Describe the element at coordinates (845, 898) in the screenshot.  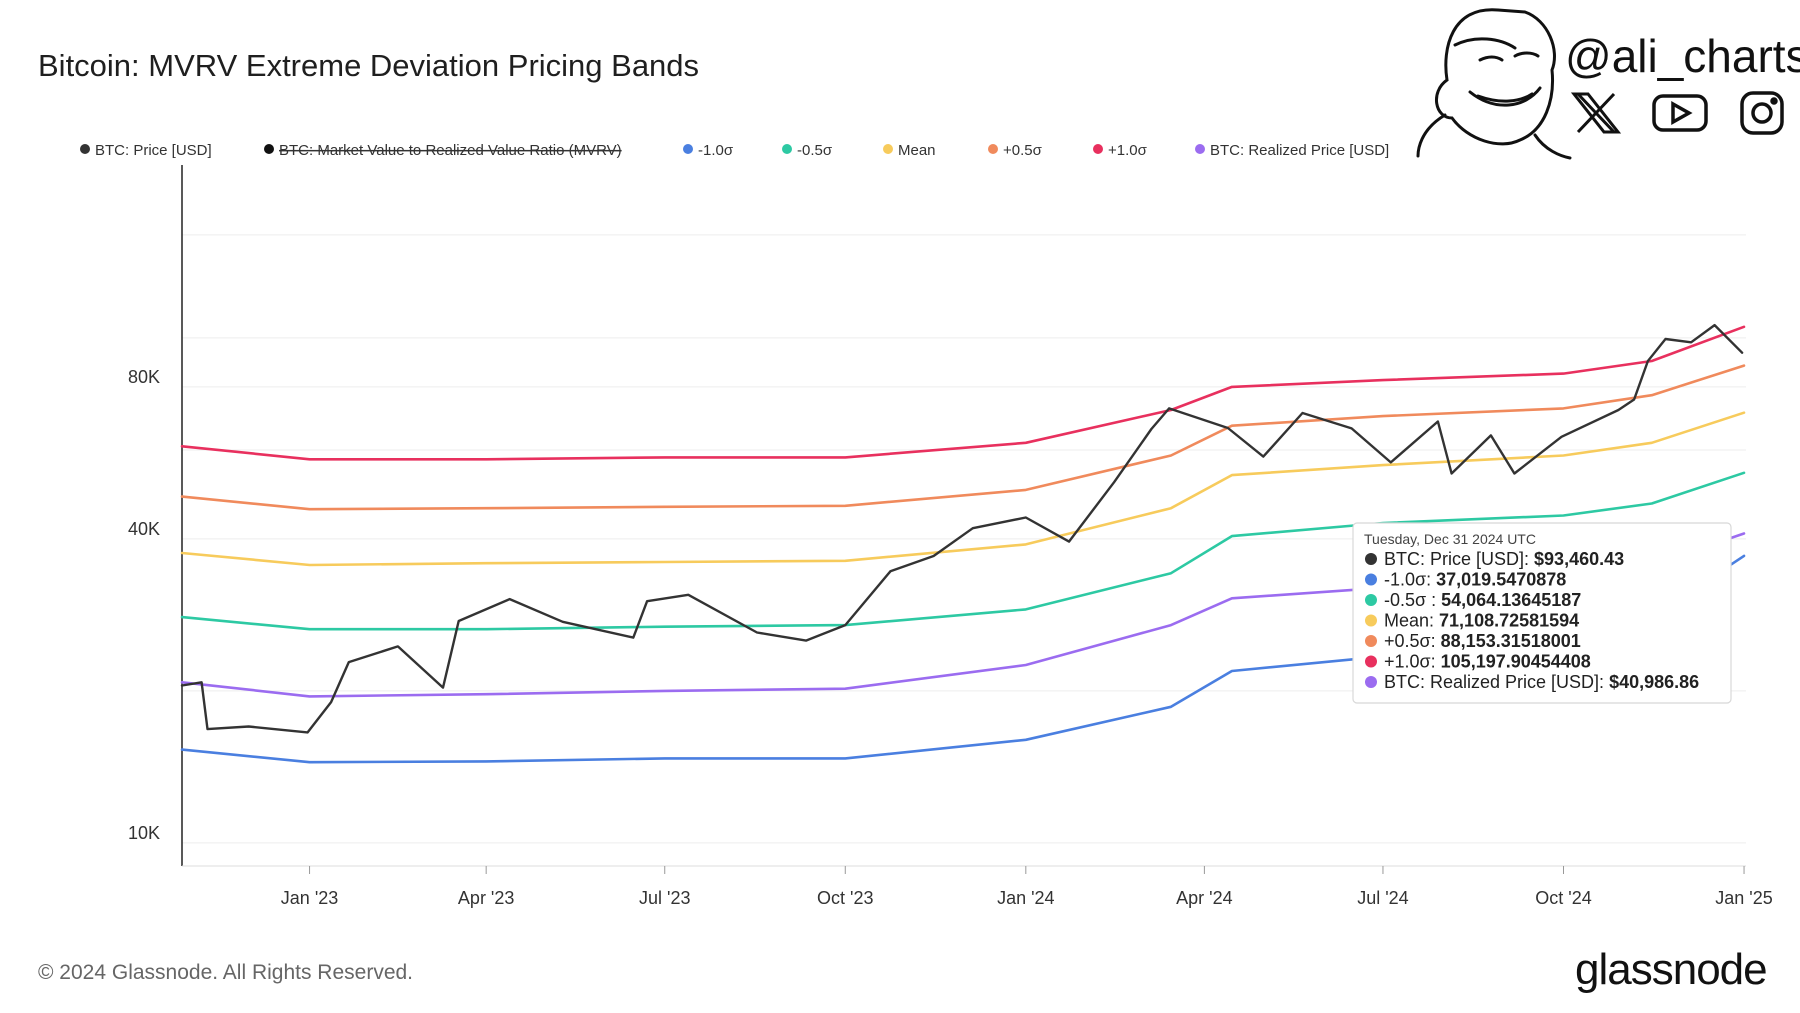
I see `x-tick-label: Oct '23` at that location.